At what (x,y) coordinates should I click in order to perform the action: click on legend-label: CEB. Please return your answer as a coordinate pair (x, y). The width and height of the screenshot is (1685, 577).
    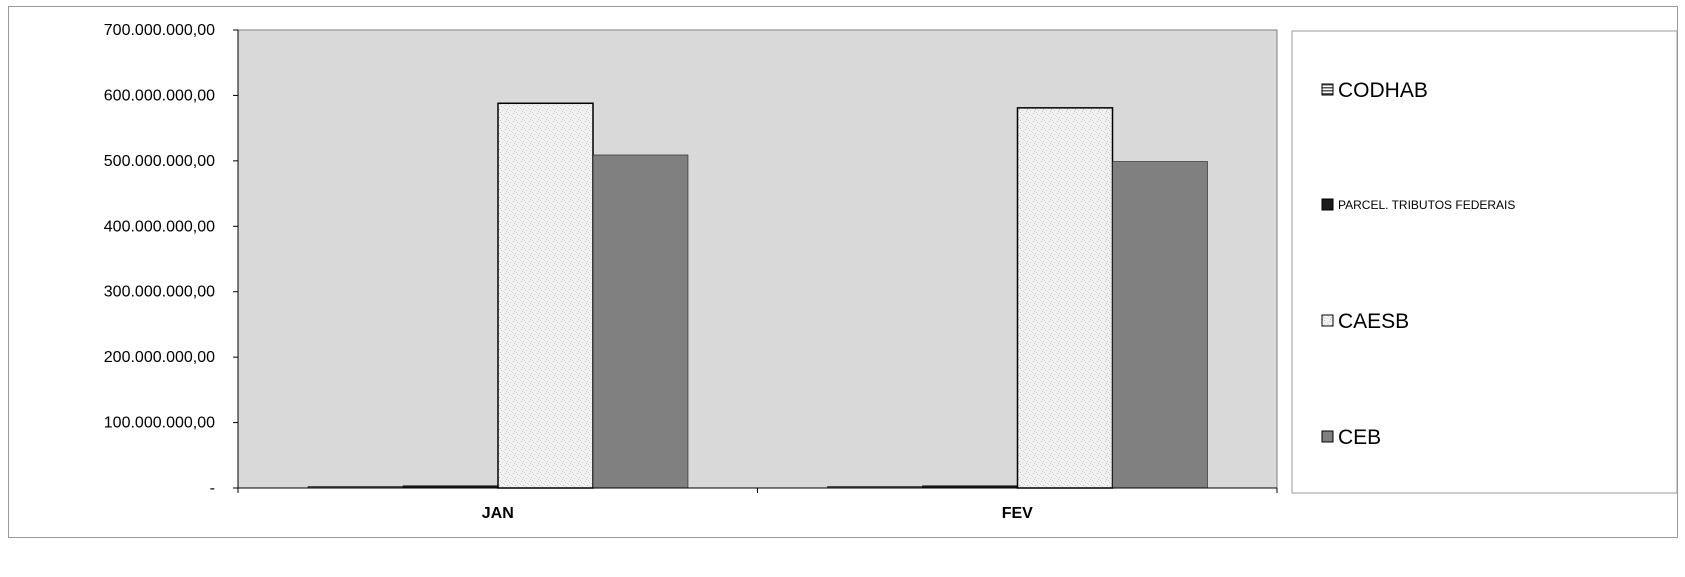
    Looking at the image, I should click on (1359, 437).